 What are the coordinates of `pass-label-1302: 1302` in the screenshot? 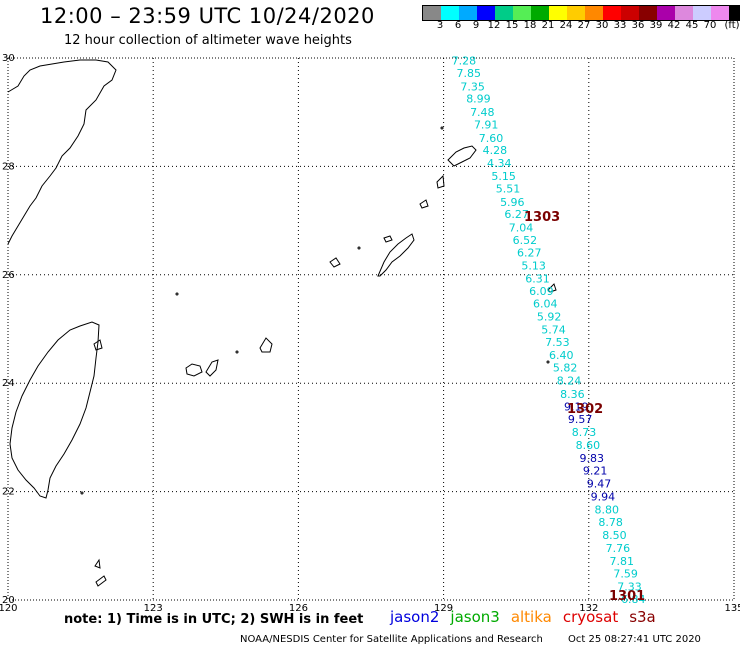 It's located at (585, 409).